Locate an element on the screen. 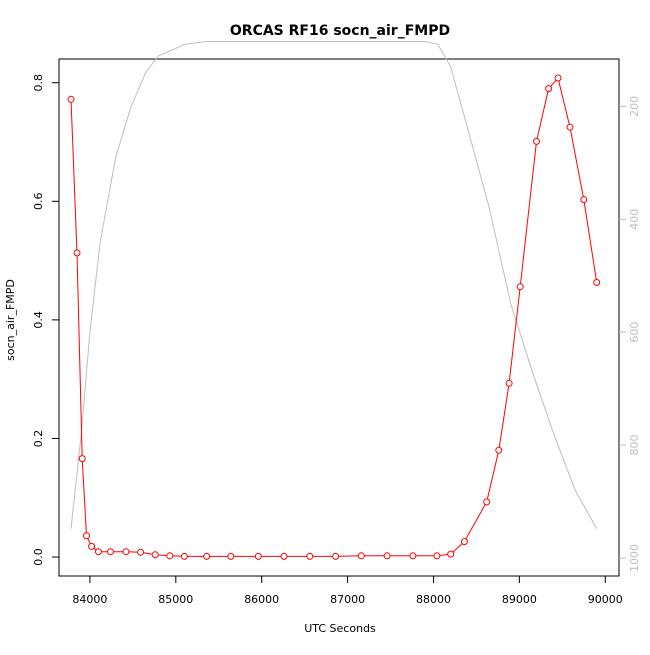  y-tick-label: 0.6 is located at coordinates (38, 202).